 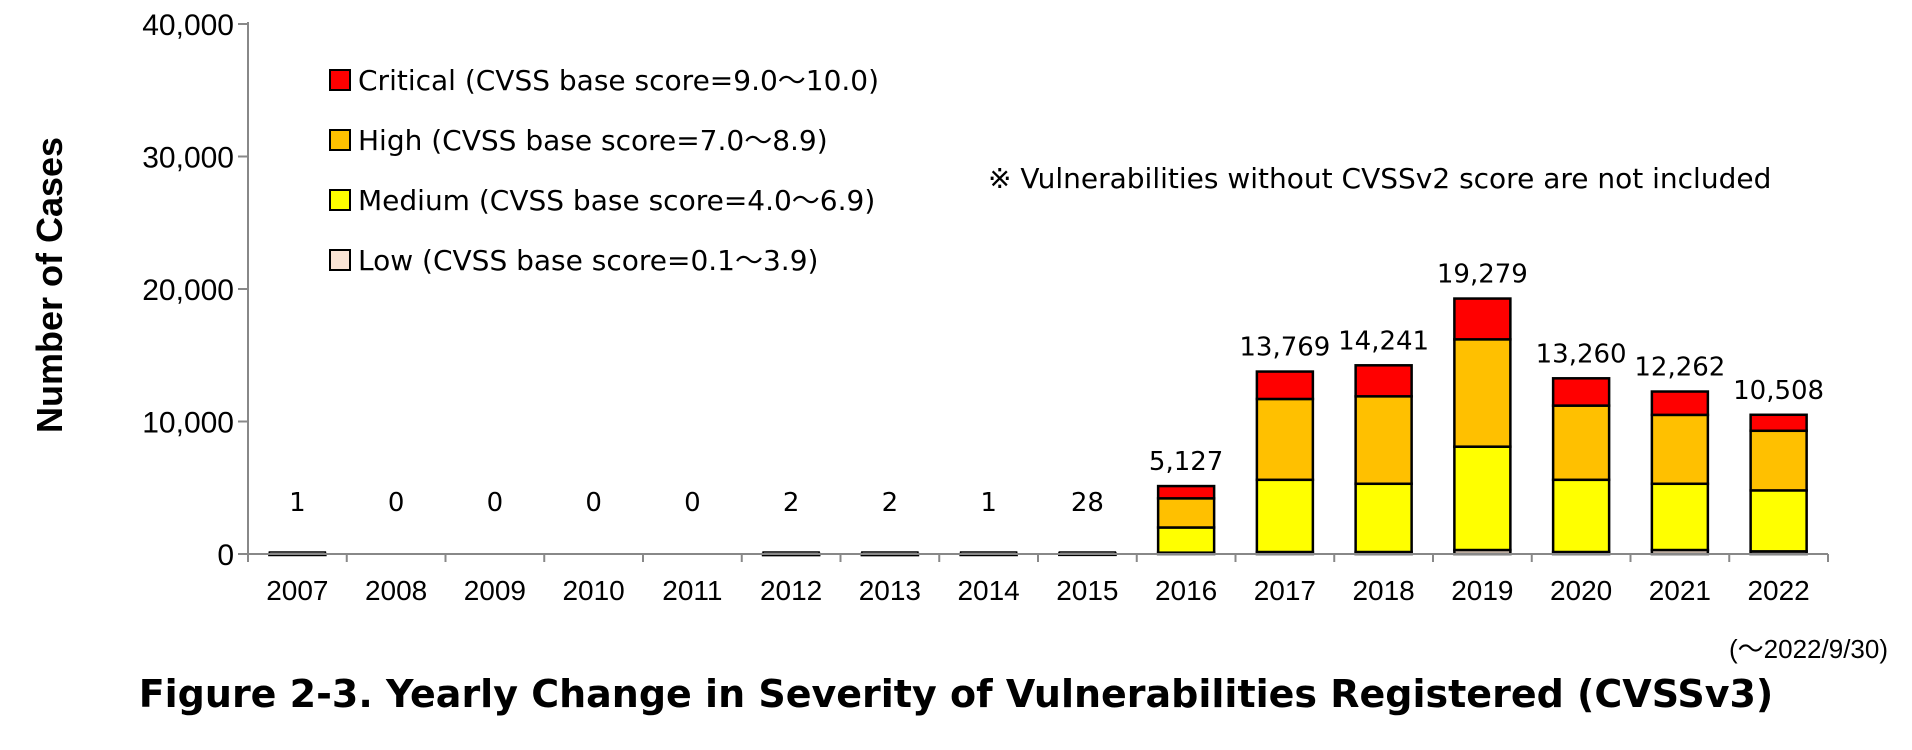 I want to click on y-tick-label: 30,000, so click(x=188, y=158).